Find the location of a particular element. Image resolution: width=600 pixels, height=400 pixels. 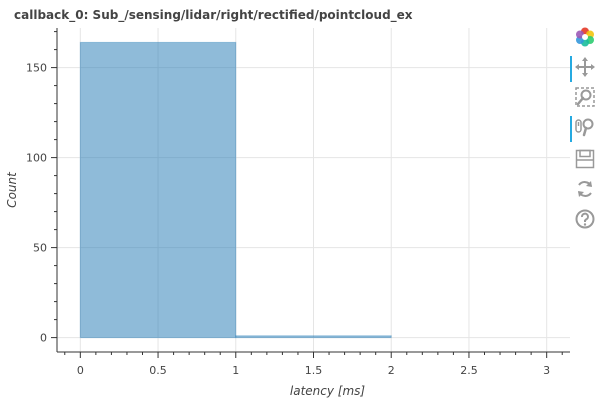

y-axis-label: Count is located at coordinates (12, 189).